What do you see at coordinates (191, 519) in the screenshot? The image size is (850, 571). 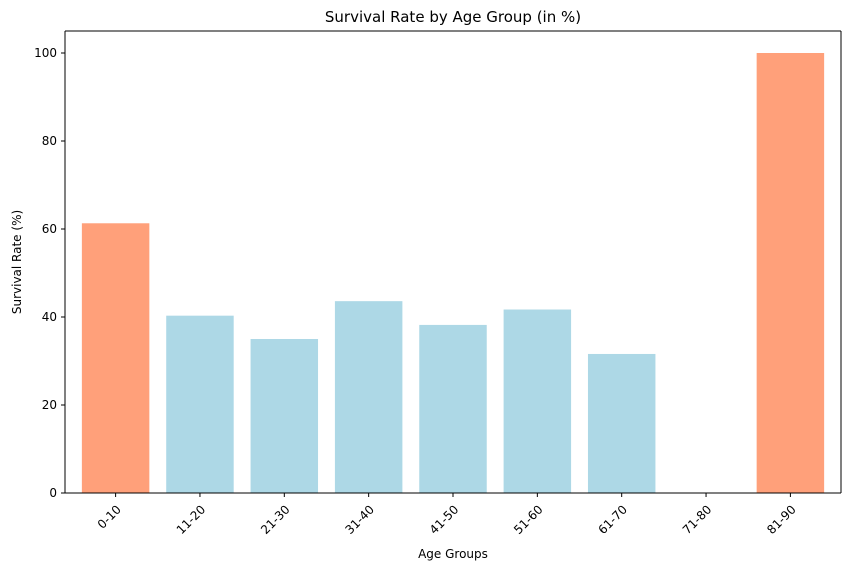 I see `x-tick-label: 11-20` at bounding box center [191, 519].